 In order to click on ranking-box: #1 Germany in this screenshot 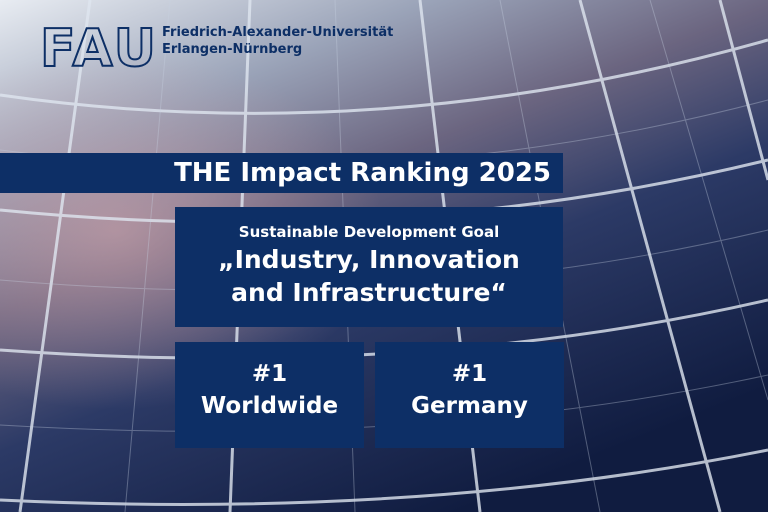, I will do `click(469, 395)`.